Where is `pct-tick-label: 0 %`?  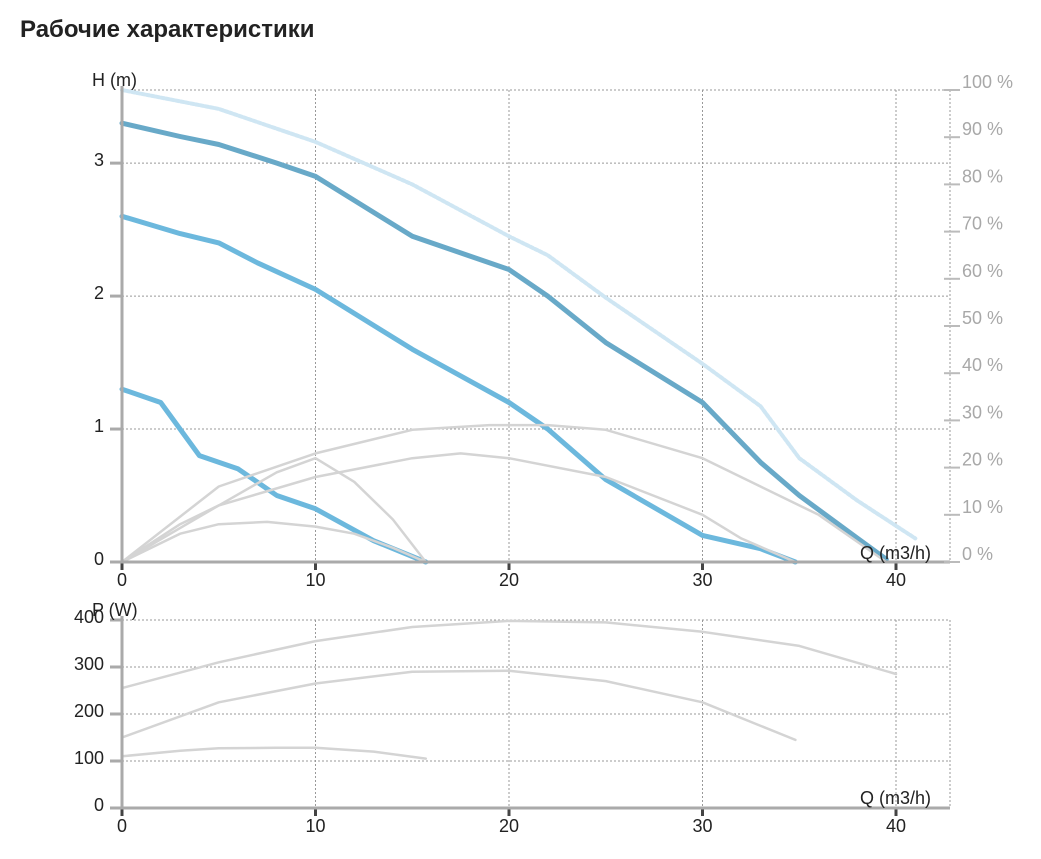
pct-tick-label: 0 % is located at coordinates (977, 554).